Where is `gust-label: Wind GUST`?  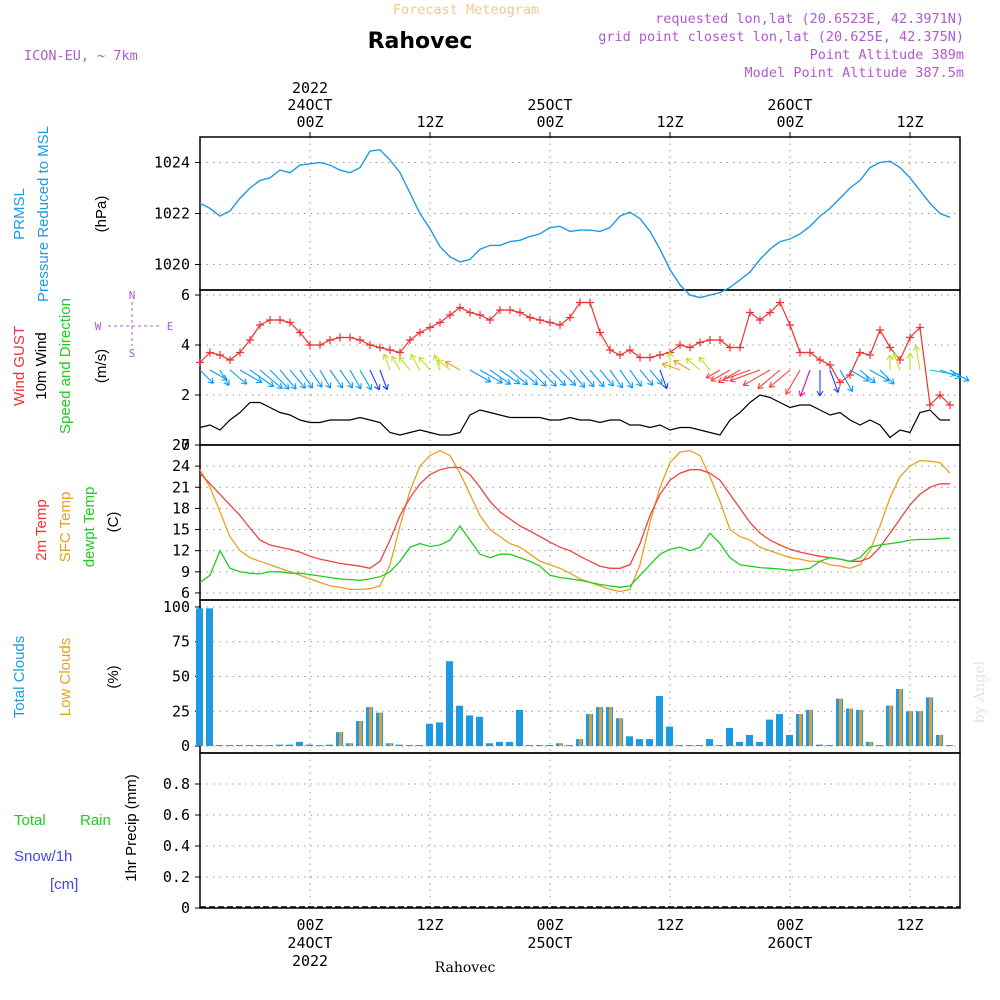
gust-label: Wind GUST is located at coordinates (19, 366).